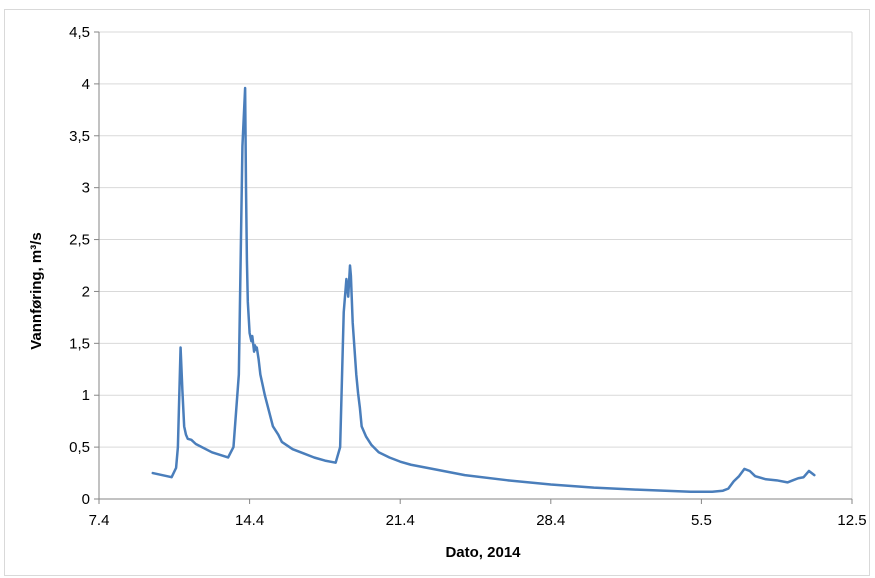  Describe the element at coordinates (79, 266) in the screenshot. I see `y-tick-labels: 0 0,5 1 1,5 2 2,5 3 3,5 4 4,5` at that location.